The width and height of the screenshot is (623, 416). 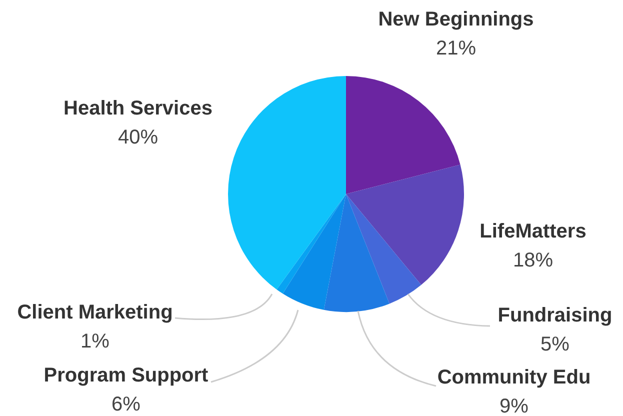 What do you see at coordinates (138, 137) in the screenshot?
I see `data-label: 40%` at bounding box center [138, 137].